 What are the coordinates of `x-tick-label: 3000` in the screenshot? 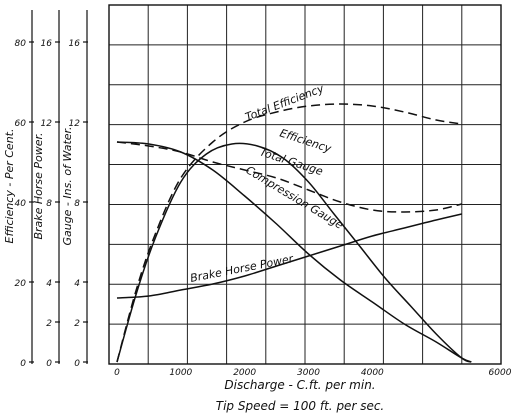 It's located at (308, 373).